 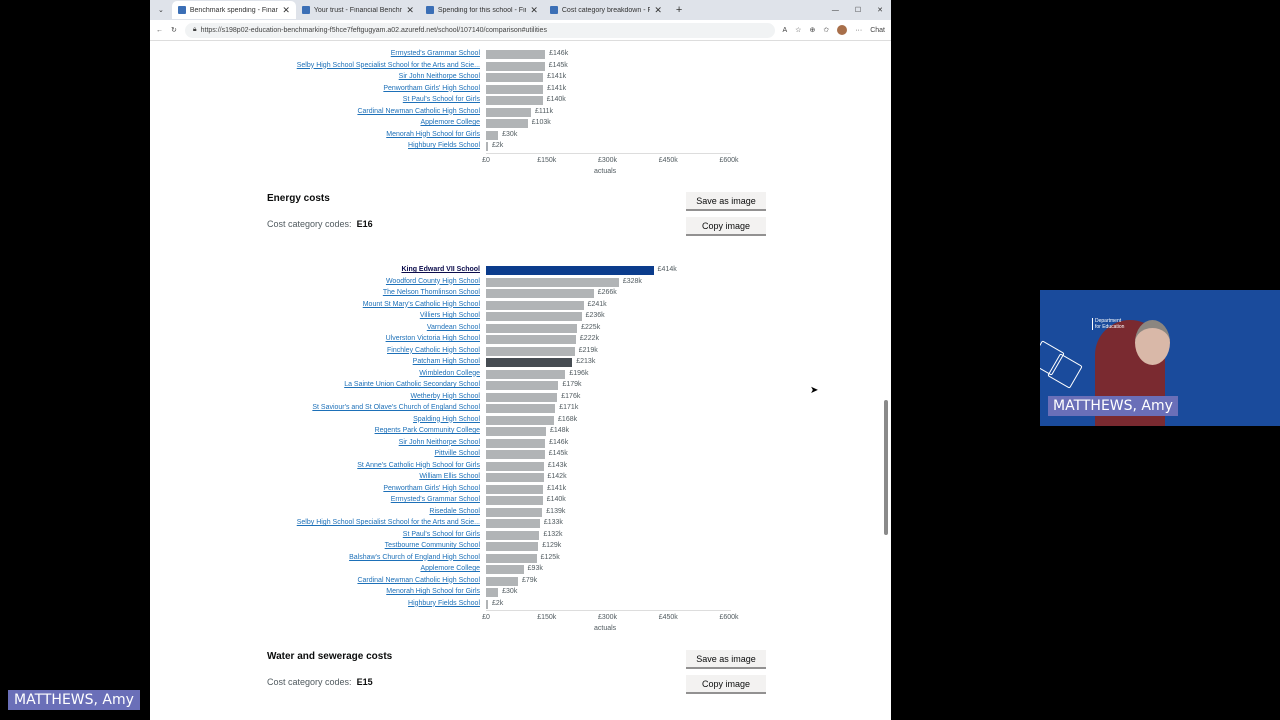 What do you see at coordinates (842, 30) in the screenshot?
I see `profile-avatar` at bounding box center [842, 30].